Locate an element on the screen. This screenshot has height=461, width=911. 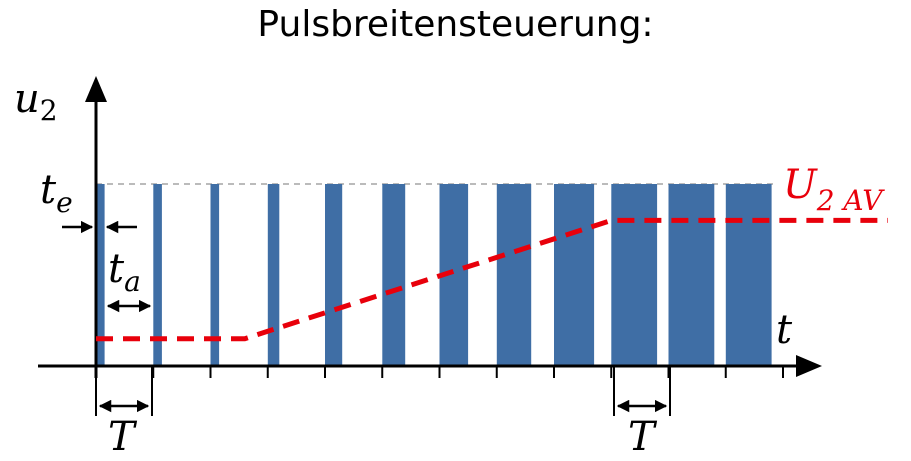
y-axis-label: u2 is located at coordinates (36, 101).